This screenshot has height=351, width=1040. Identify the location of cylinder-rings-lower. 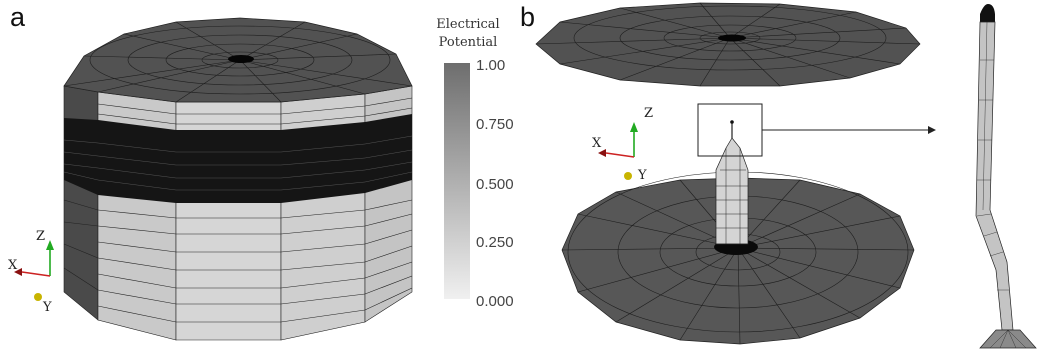
(238, 261).